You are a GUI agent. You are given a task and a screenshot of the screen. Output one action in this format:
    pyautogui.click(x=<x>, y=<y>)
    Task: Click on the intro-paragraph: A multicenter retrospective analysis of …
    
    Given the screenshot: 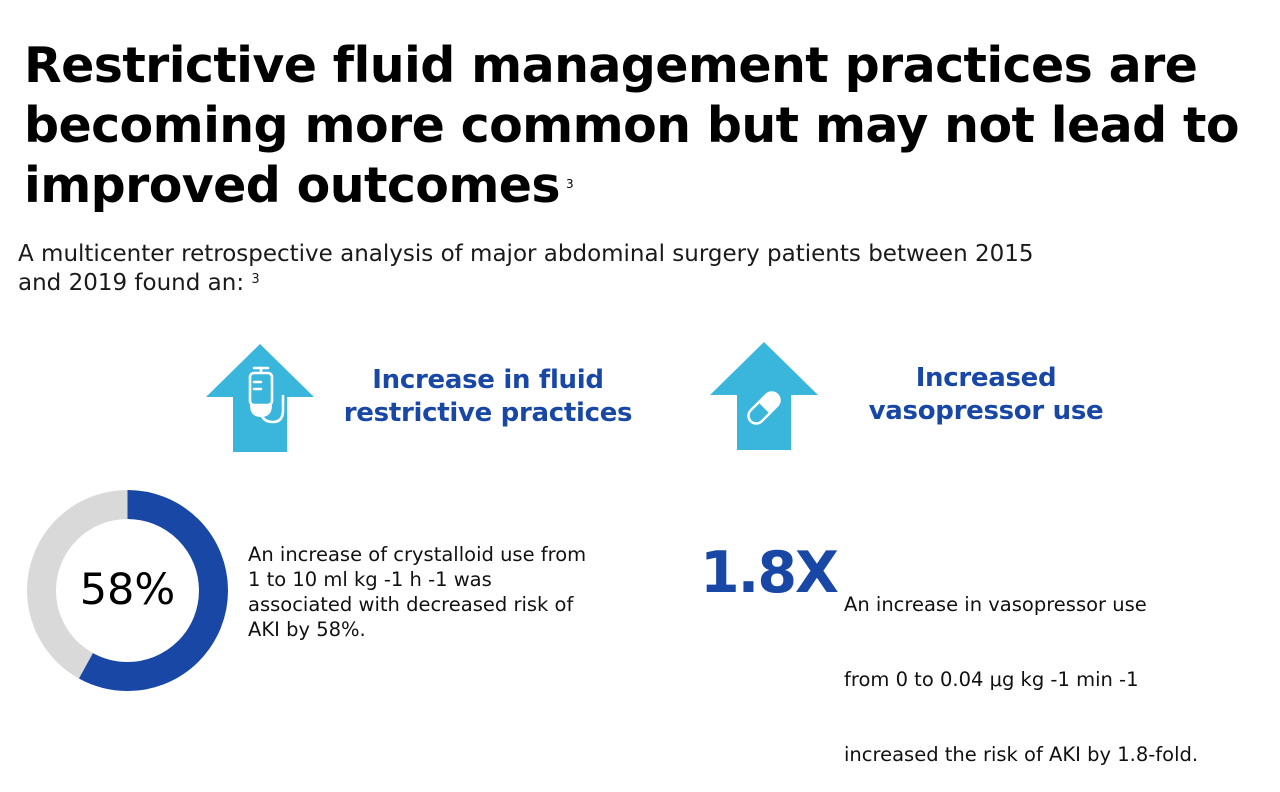 What is the action you would take?
    pyautogui.click(x=618, y=269)
    